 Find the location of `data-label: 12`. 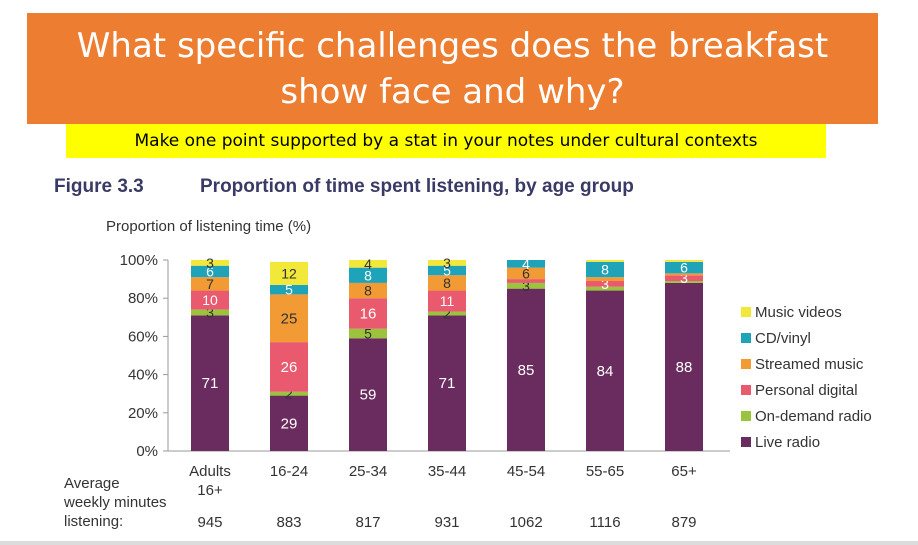

data-label: 12 is located at coordinates (289, 273).